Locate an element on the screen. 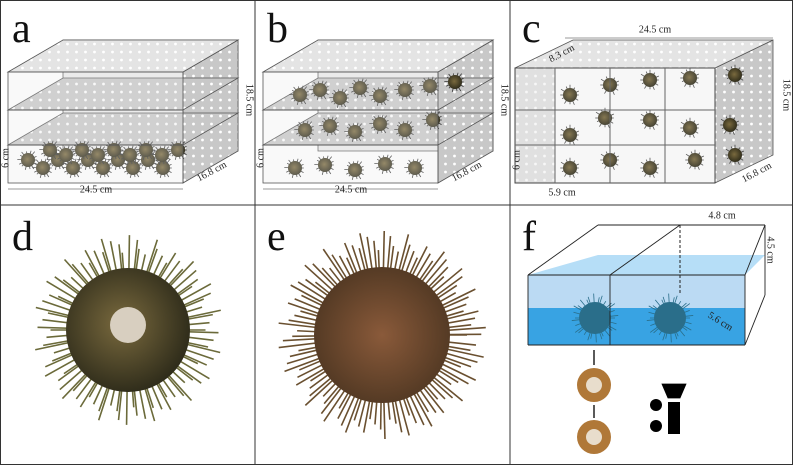 The image size is (793, 465). water-surface is located at coordinates (646, 265).